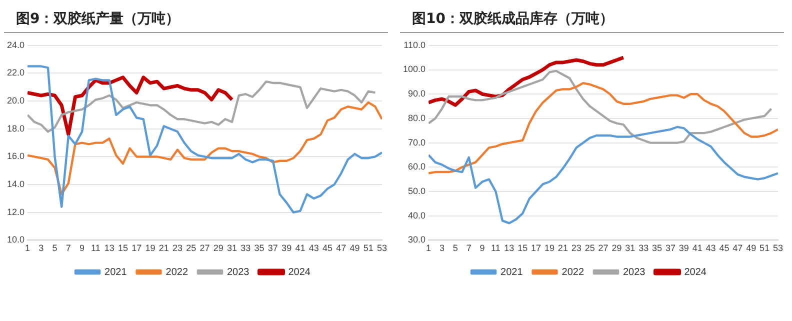  What do you see at coordinates (15, 184) in the screenshot?
I see `y-tick-label: 14.0` at bounding box center [15, 184].